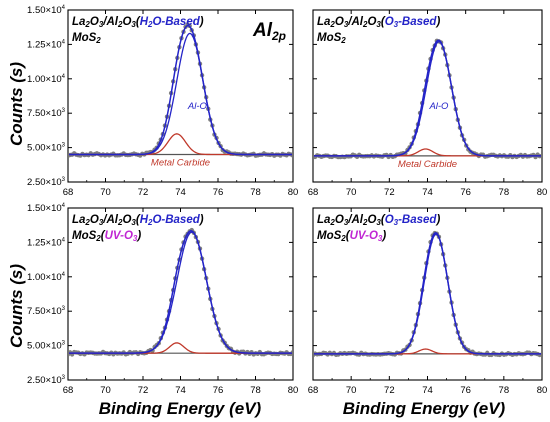 This screenshot has width=550, height=422. Describe the element at coordinates (44, 380) in the screenshot. I see `y-tick-mantissa: 2.50×10` at that location.